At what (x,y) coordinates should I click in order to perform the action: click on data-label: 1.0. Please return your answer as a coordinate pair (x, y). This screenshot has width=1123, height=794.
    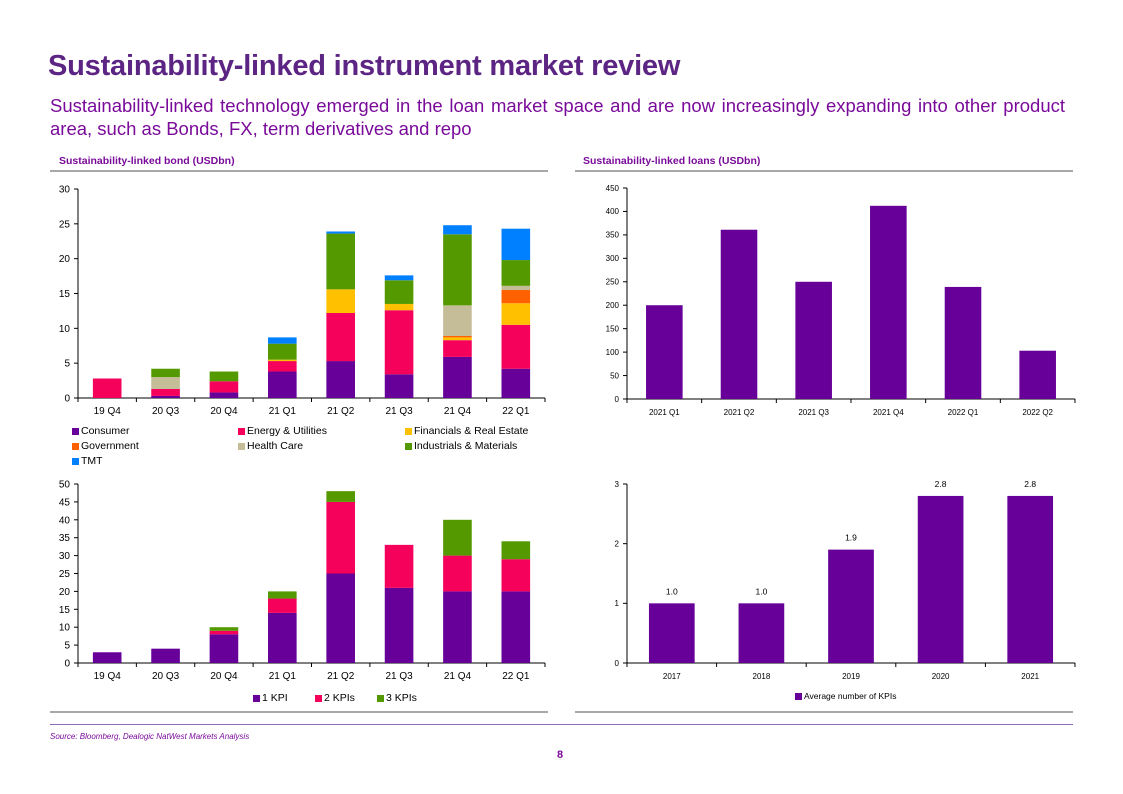
    Looking at the image, I should click on (761, 591).